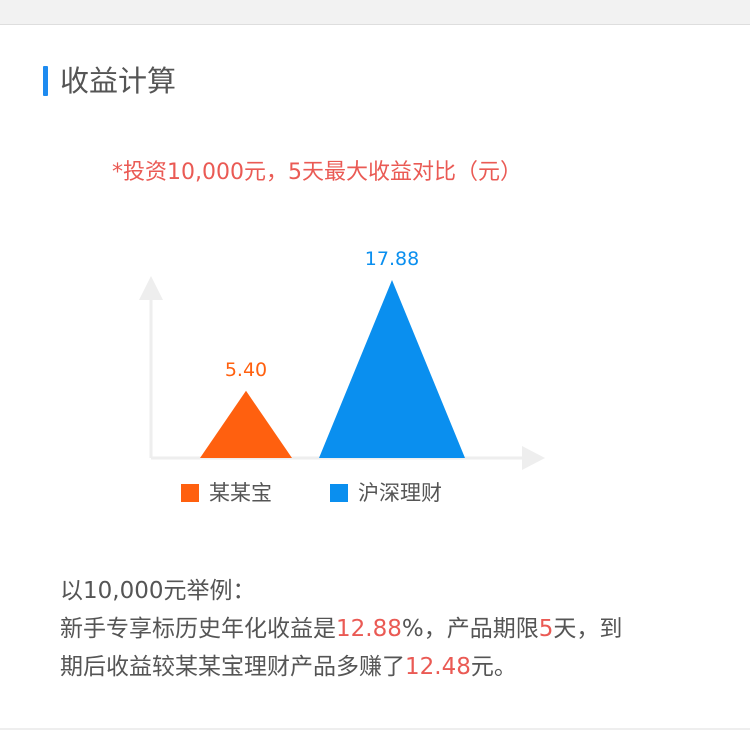 Image resolution: width=750 pixels, height=730 pixels. I want to click on description-line-1: 以10,000元举例：, so click(158, 591).